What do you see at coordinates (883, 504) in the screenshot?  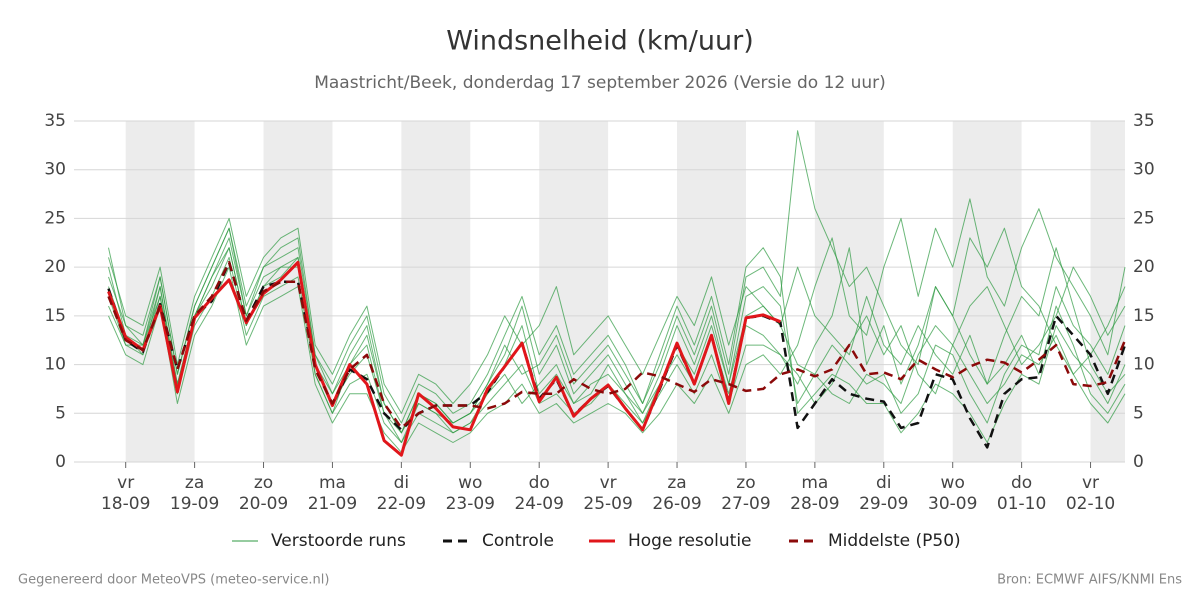 I see `x-tick-label: 29-09` at bounding box center [883, 504].